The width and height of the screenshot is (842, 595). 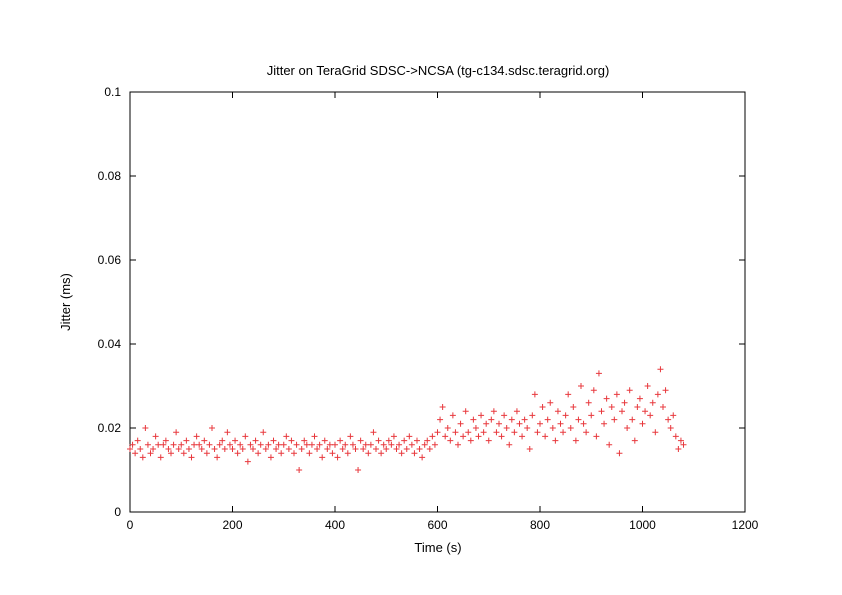 What do you see at coordinates (117, 512) in the screenshot?
I see `y-tick-label: 0` at bounding box center [117, 512].